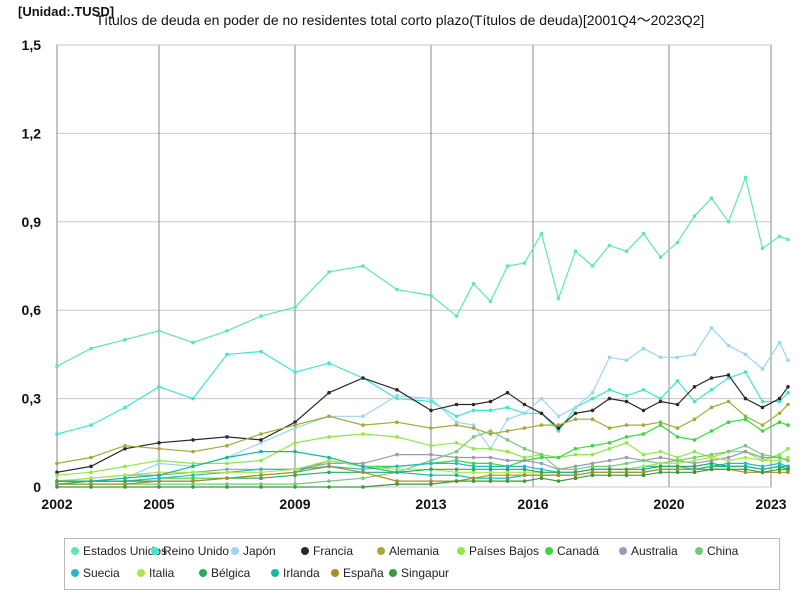 The height and width of the screenshot is (600, 800). What do you see at coordinates (162, 573) in the screenshot?
I see `legend-label: Italia` at bounding box center [162, 573].